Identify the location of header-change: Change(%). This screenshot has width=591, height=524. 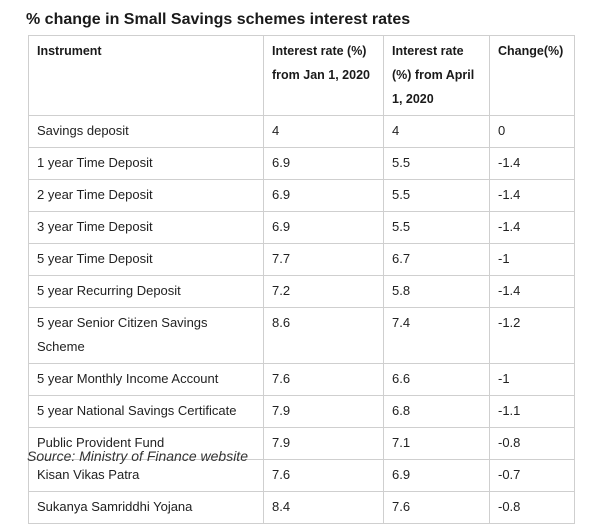
(532, 75).